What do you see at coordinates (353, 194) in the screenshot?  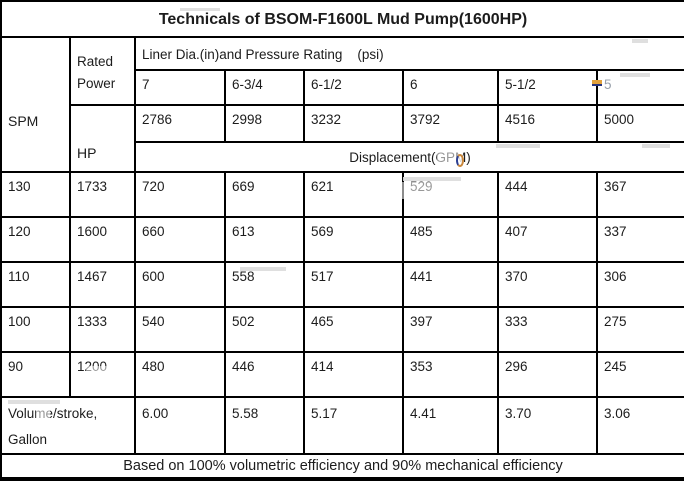 I see `gpm-cell: 621` at bounding box center [353, 194].